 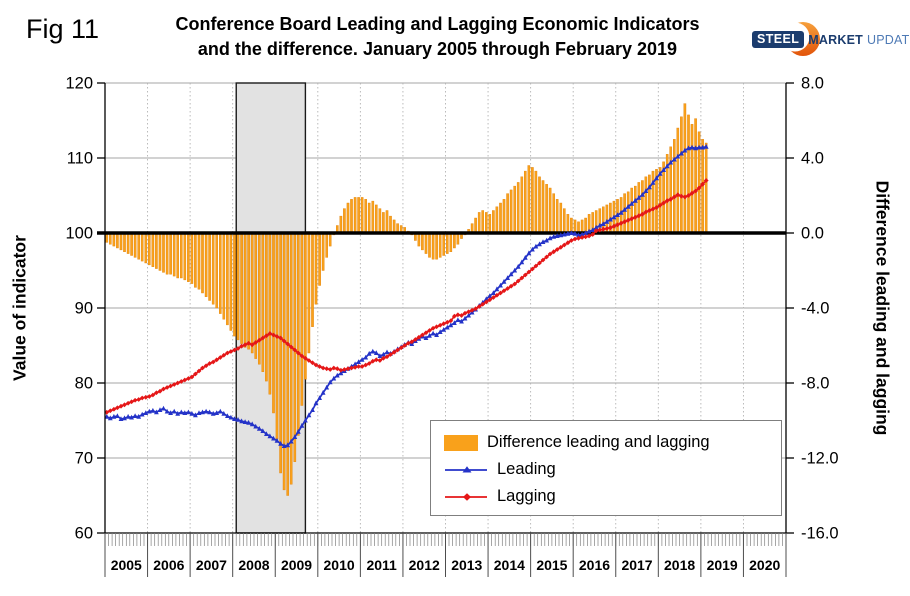 What do you see at coordinates (551, 565) in the screenshot?
I see `svg-text: 2015` at bounding box center [551, 565].